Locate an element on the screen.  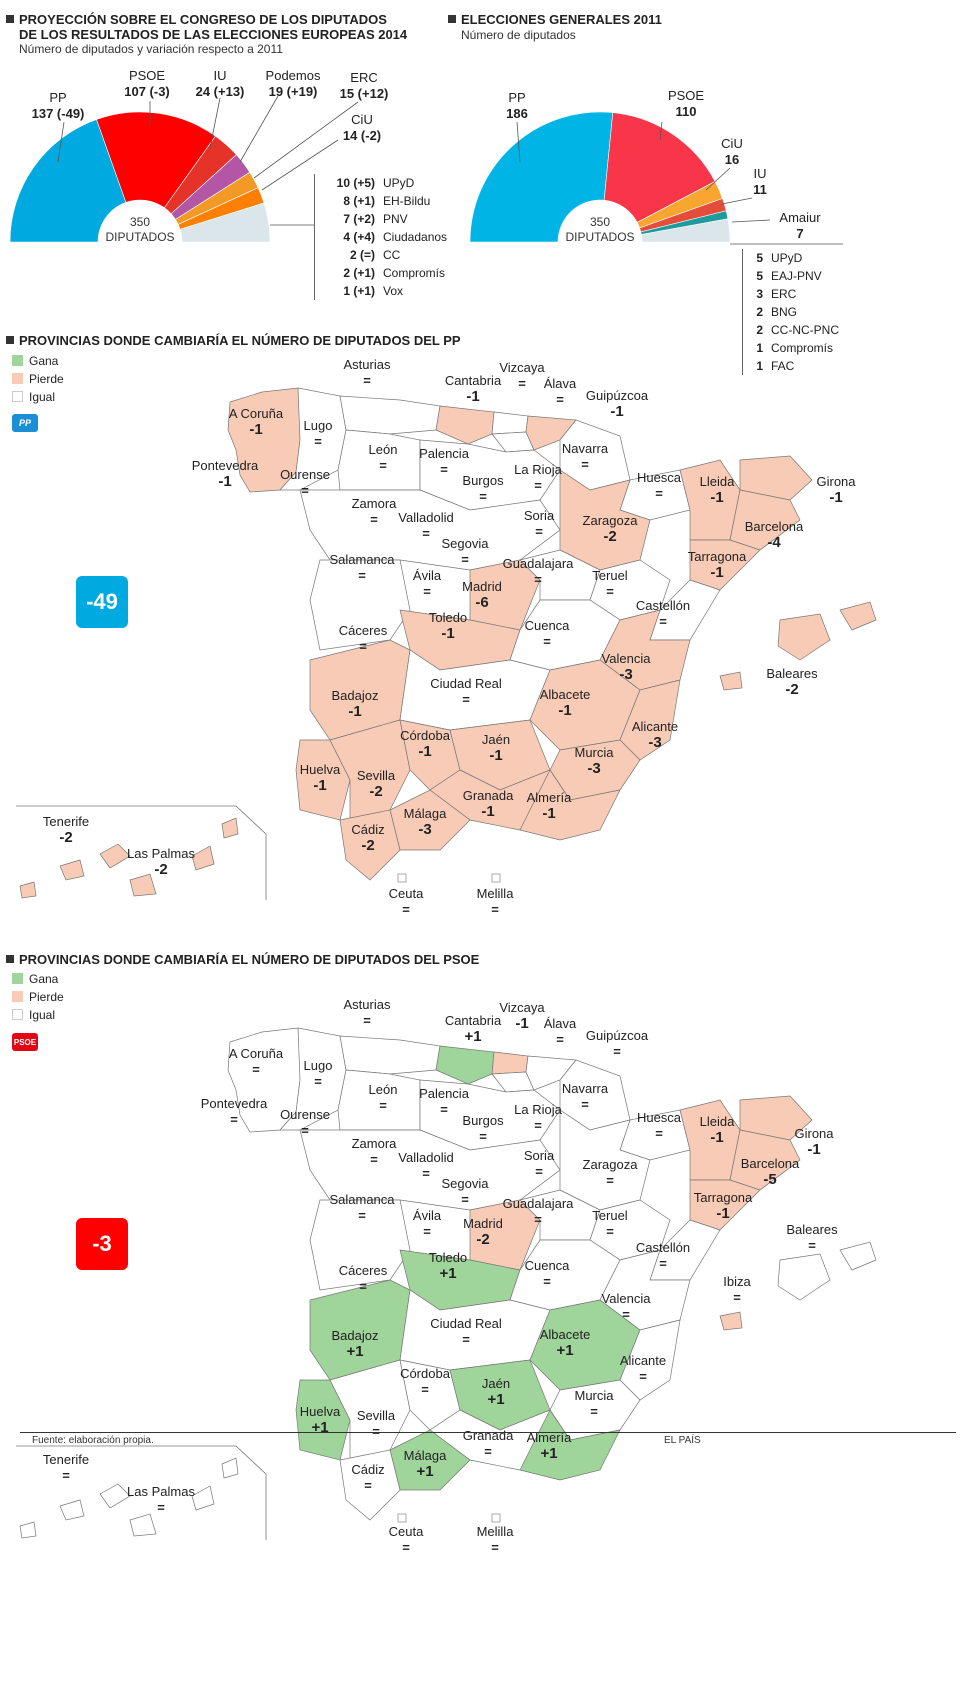
pierde-swatch is located at coordinates (17, 996).